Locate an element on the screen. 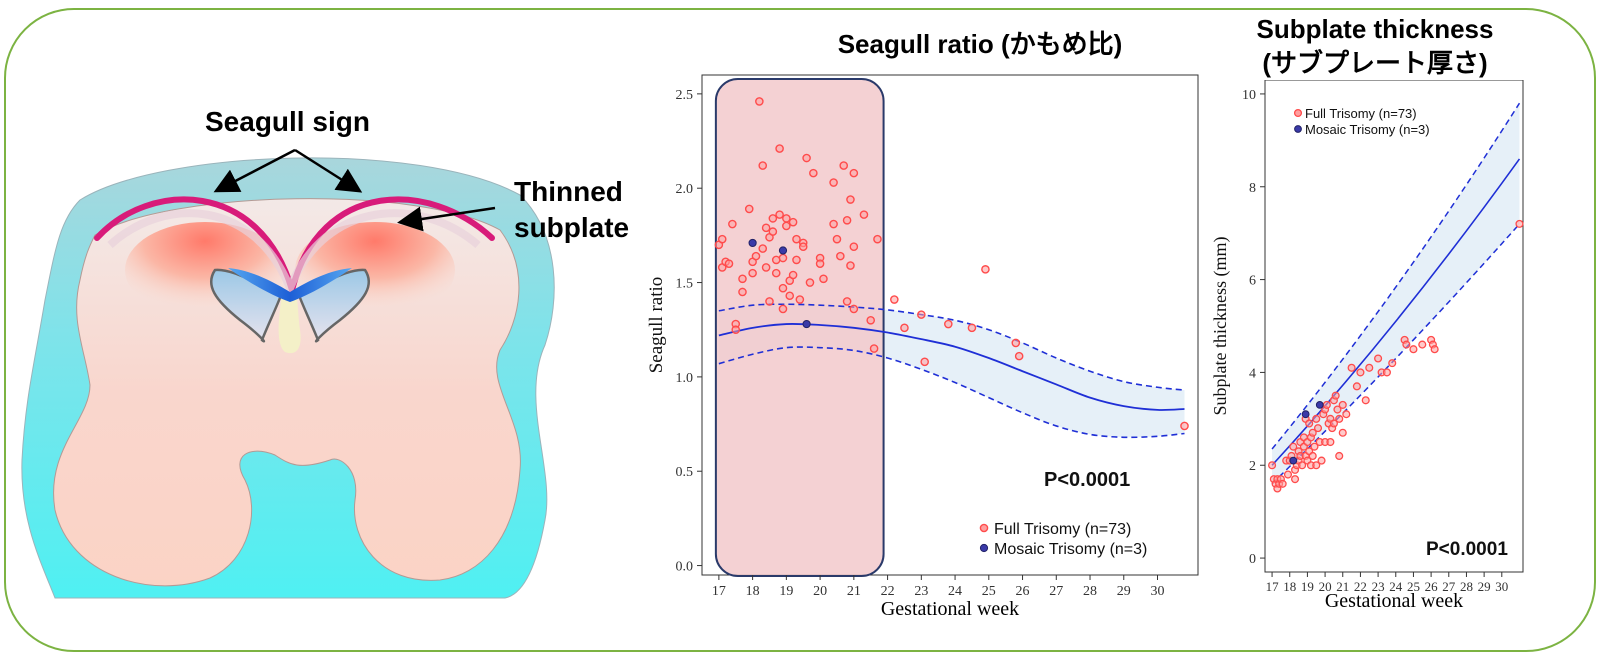 This screenshot has height=666, width=1602. chart2-lower-ci is located at coordinates (1396, 354).